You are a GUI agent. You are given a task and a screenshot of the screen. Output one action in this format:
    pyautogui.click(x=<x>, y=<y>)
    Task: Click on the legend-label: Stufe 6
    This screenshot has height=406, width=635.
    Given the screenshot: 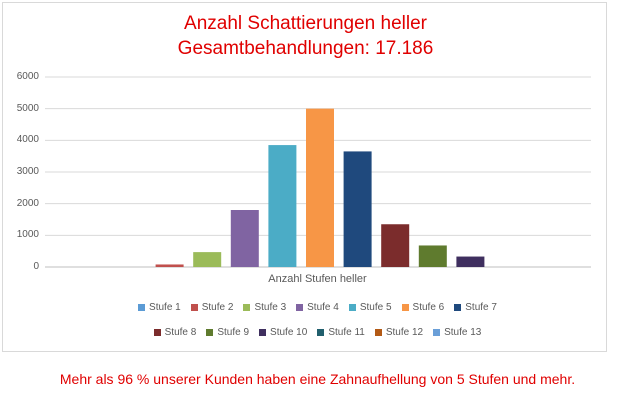 What is the action you would take?
    pyautogui.click(x=428, y=307)
    